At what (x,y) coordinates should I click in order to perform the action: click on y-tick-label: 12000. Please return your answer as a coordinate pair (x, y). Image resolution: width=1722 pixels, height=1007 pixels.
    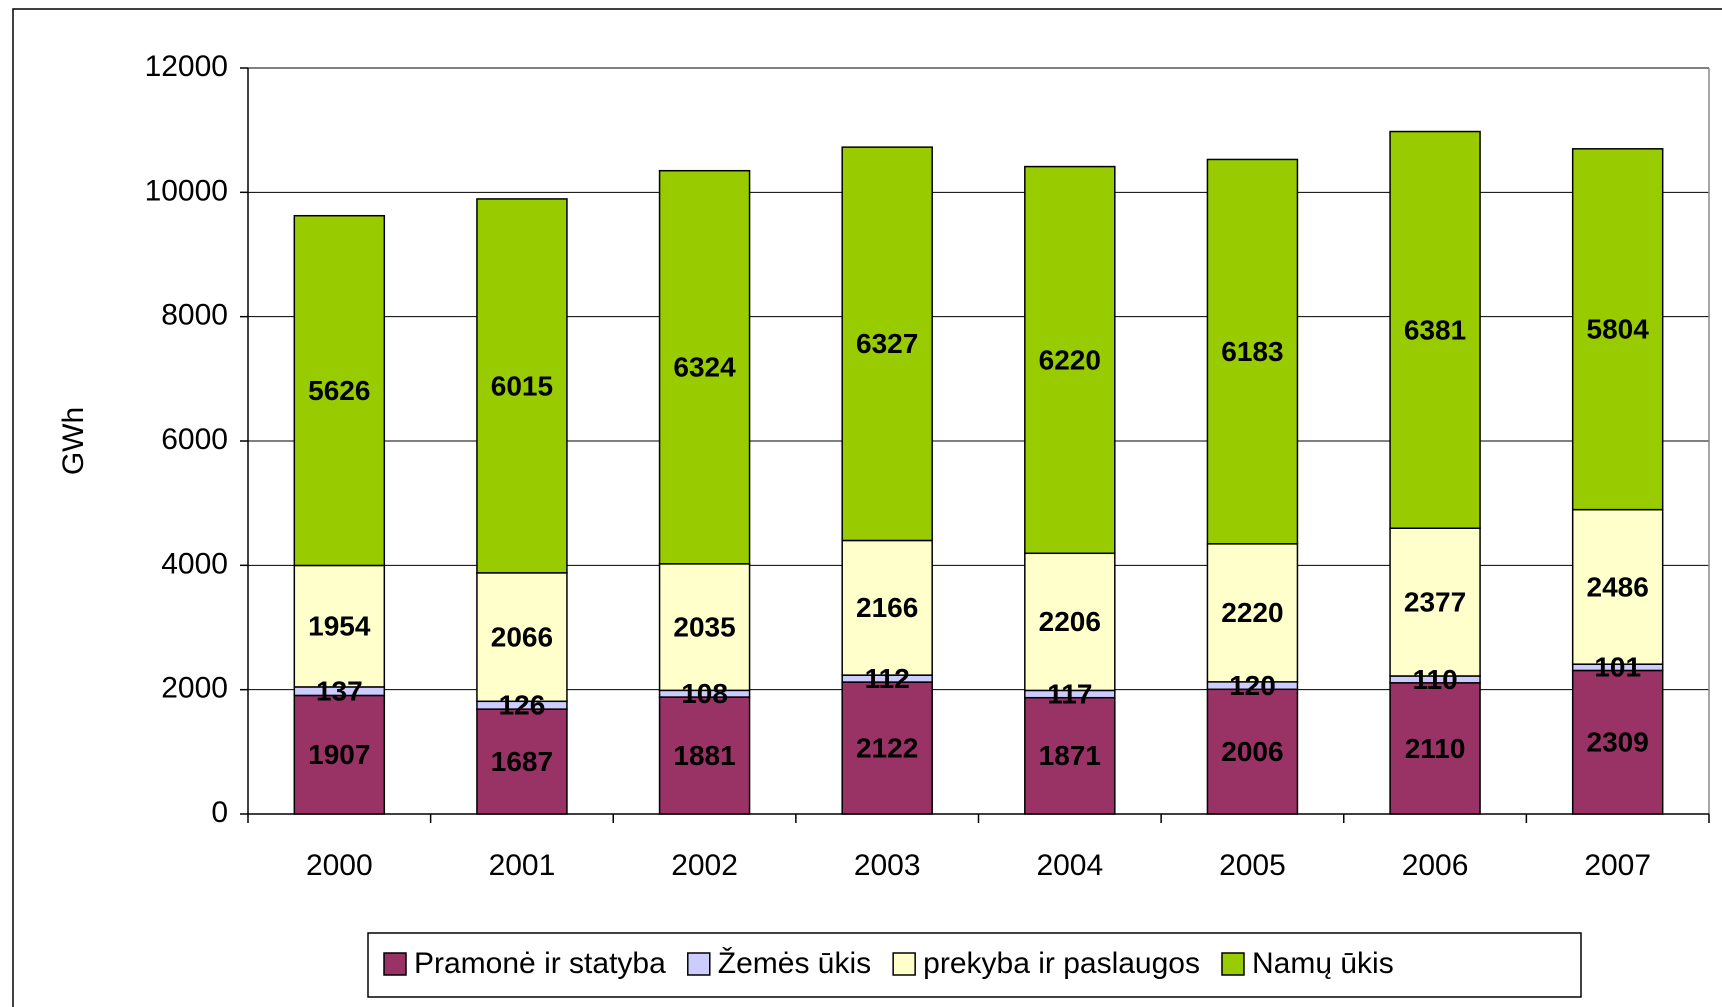
    Looking at the image, I should click on (186, 66).